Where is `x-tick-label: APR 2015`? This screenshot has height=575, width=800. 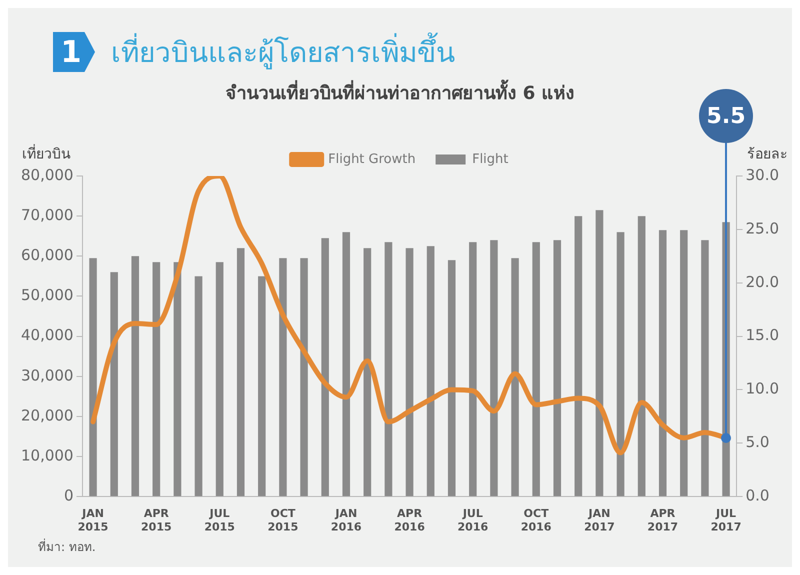 x-tick-label: APR 2015 is located at coordinates (156, 520).